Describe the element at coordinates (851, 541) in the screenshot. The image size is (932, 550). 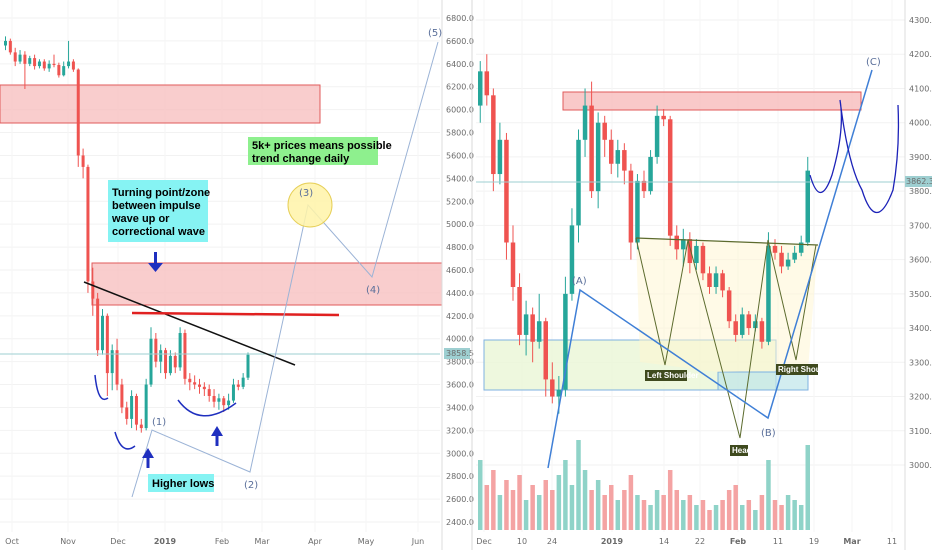
I see `right-x-tick-label: Mar` at that location.